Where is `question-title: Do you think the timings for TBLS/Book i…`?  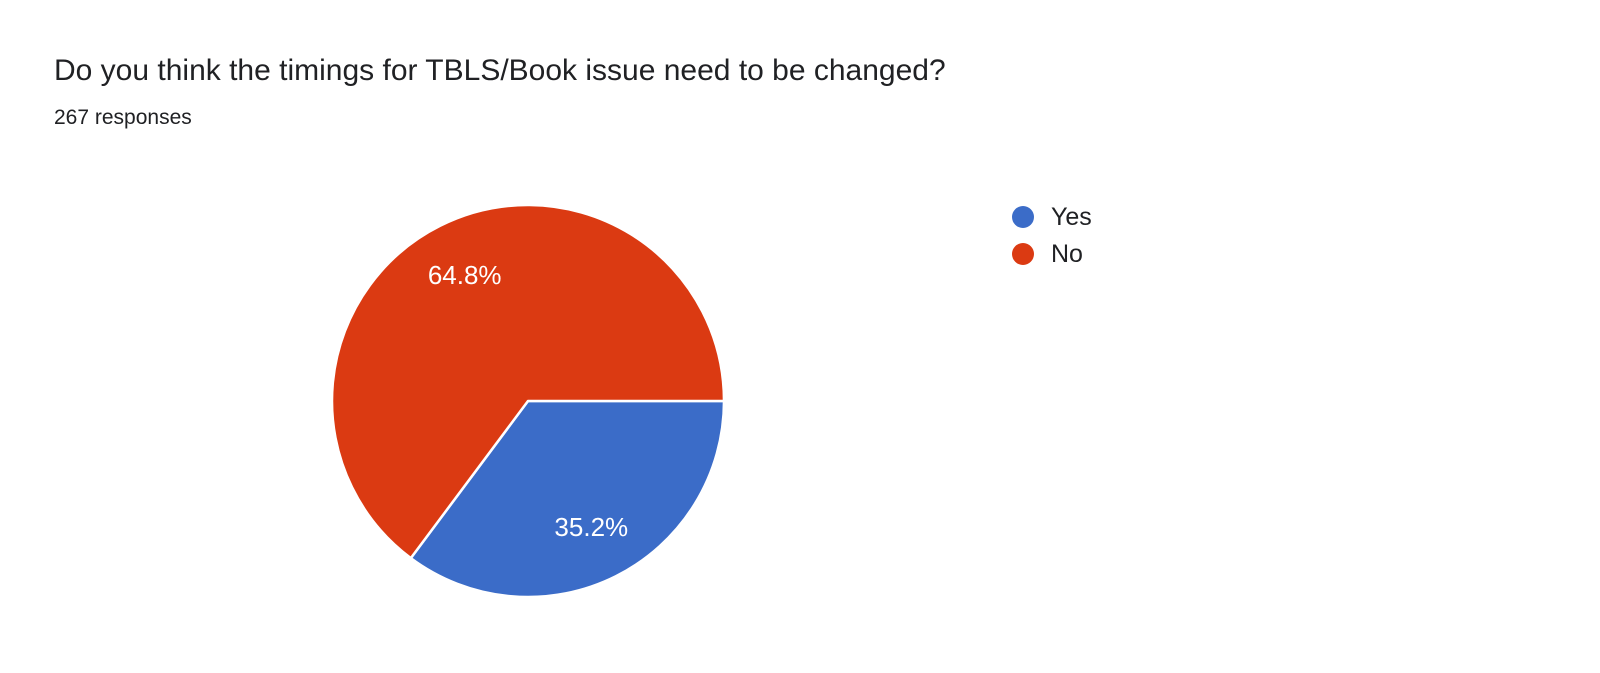 question-title: Do you think the timings for TBLS/Book i… is located at coordinates (500, 70).